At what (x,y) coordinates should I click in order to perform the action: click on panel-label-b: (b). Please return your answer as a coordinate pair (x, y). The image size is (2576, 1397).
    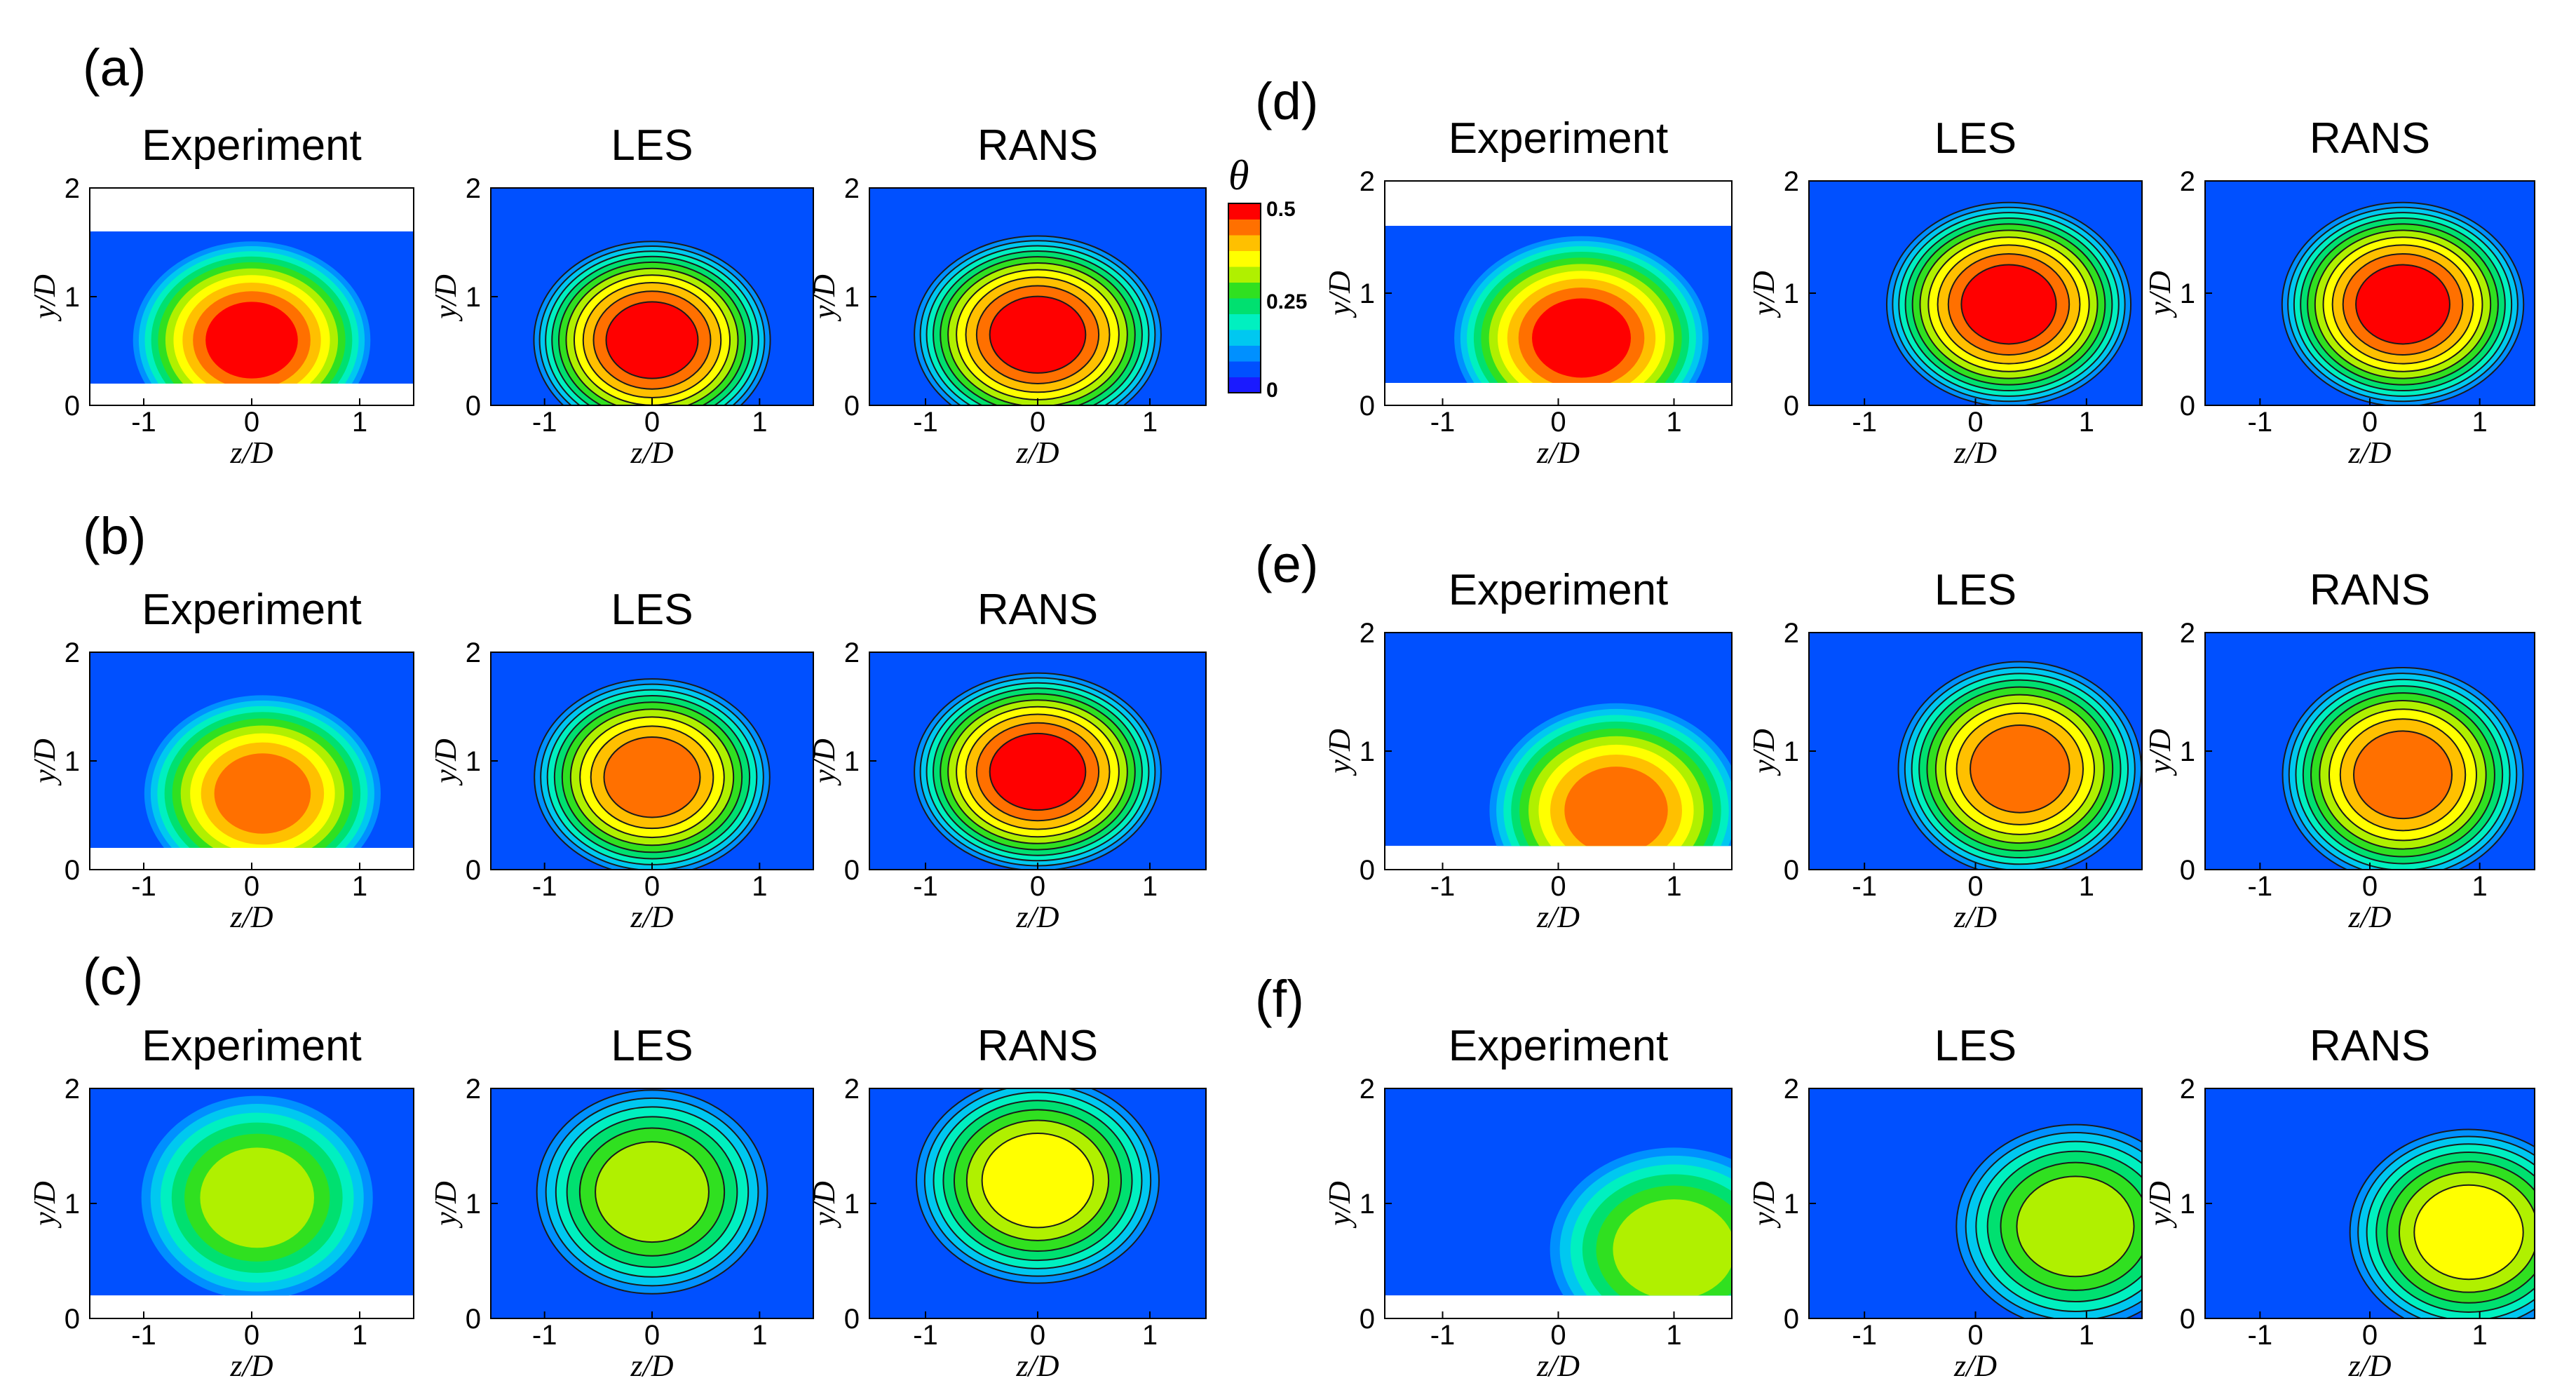
    Looking at the image, I should click on (114, 536).